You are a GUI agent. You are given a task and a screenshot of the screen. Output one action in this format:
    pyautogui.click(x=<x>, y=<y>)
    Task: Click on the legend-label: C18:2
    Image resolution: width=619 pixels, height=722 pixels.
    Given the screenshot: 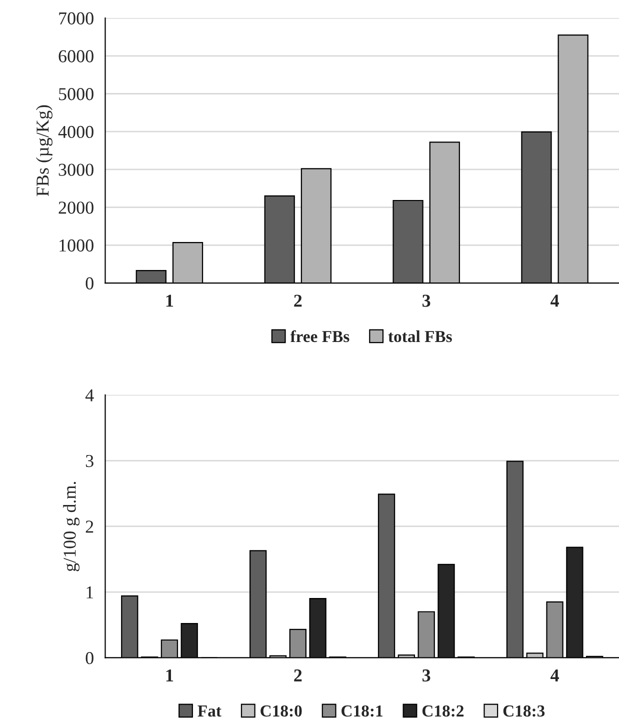 What is the action you would take?
    pyautogui.click(x=443, y=711)
    